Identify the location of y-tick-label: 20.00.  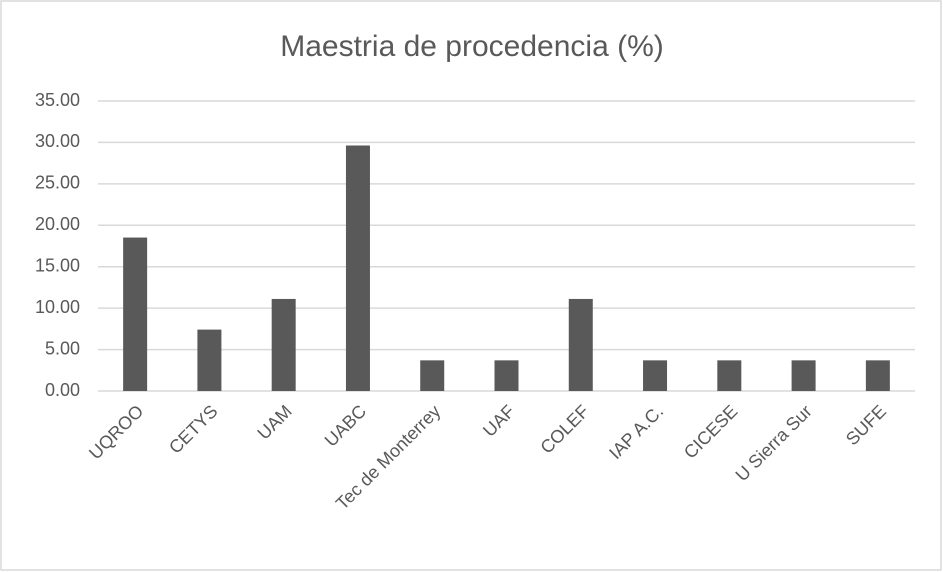
(57, 224).